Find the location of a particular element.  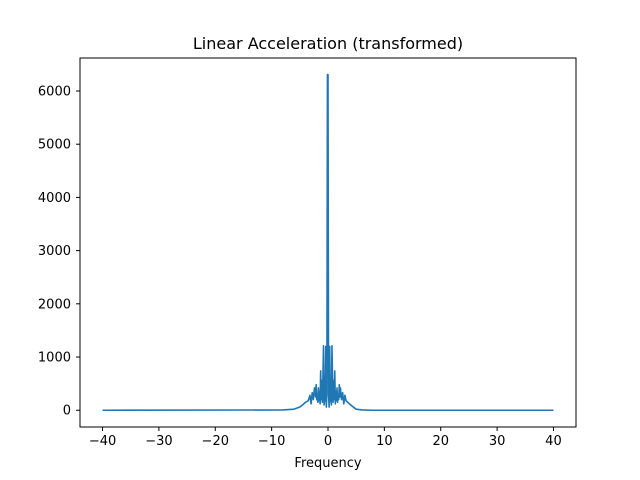

y-tick-label: 1000 is located at coordinates (54, 358).